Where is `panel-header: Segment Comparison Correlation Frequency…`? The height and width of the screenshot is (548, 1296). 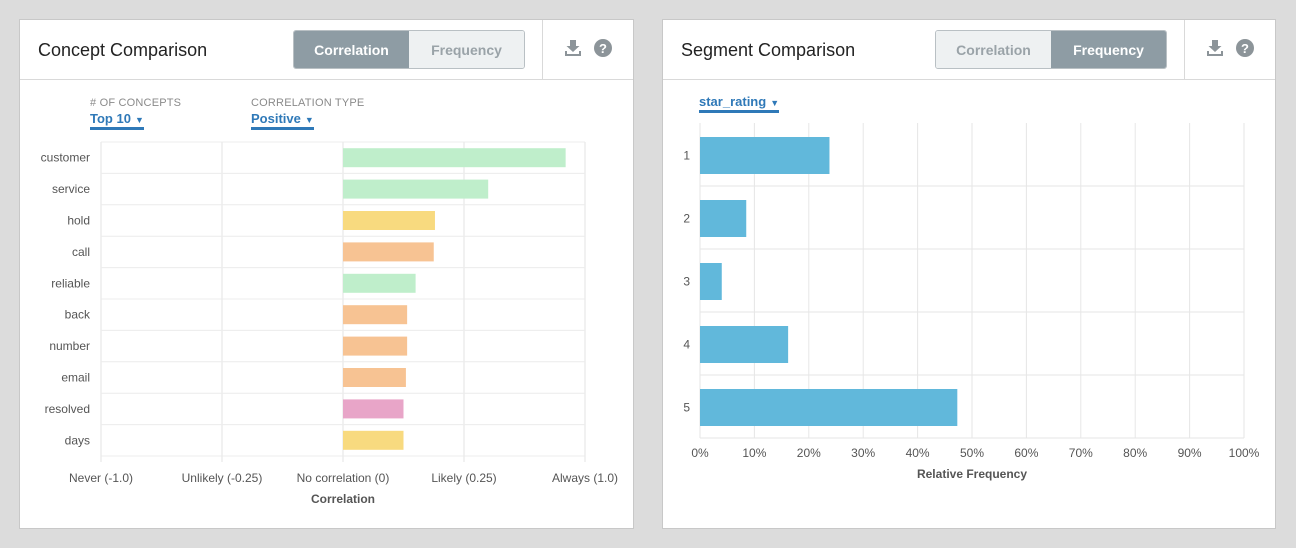
panel-header: Segment Comparison Correlation Frequency… is located at coordinates (969, 50).